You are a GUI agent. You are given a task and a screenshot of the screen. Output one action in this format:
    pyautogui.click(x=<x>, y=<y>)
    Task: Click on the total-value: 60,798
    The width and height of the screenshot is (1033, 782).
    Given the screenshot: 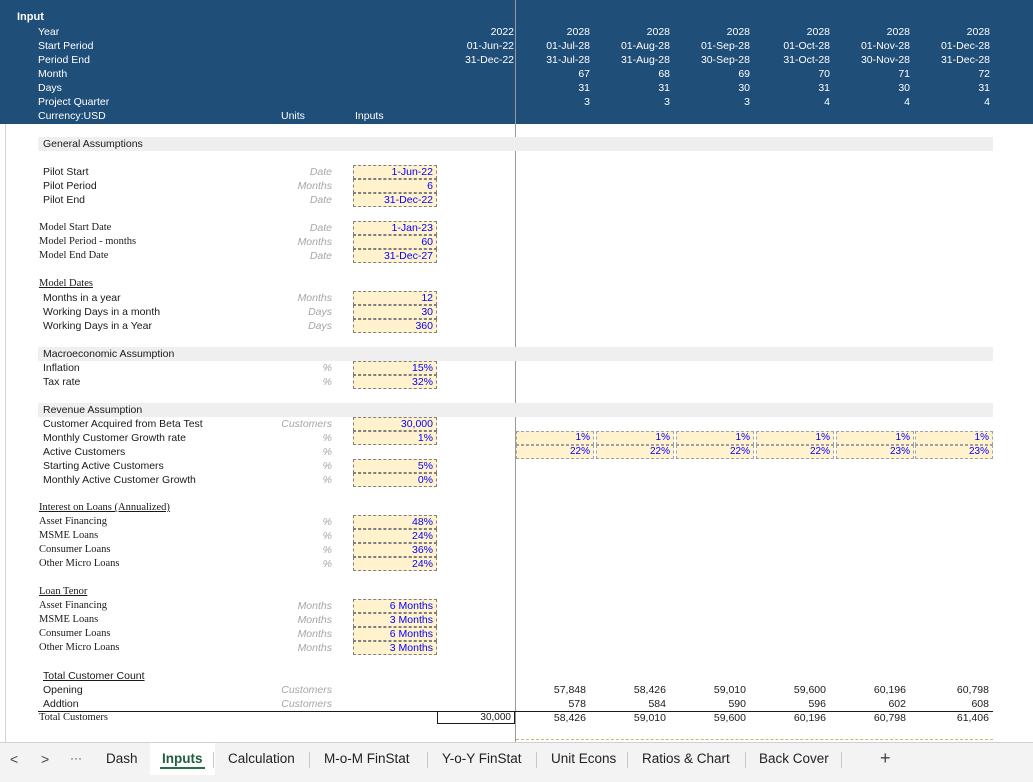 What is the action you would take?
    pyautogui.click(x=889, y=718)
    